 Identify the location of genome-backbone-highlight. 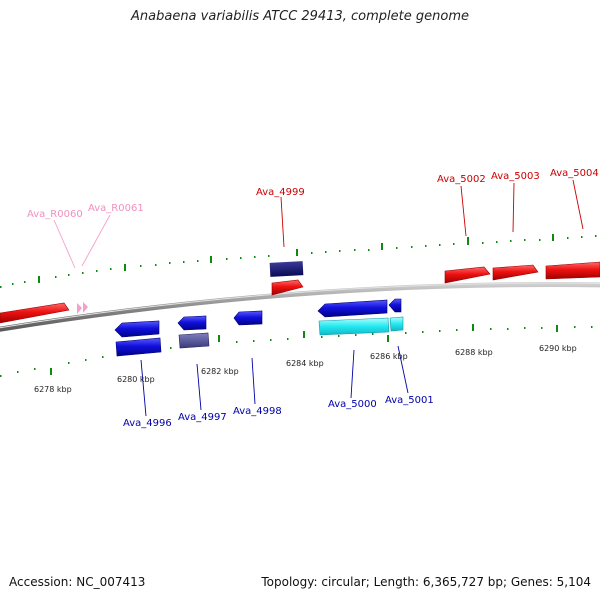
(300, 305).